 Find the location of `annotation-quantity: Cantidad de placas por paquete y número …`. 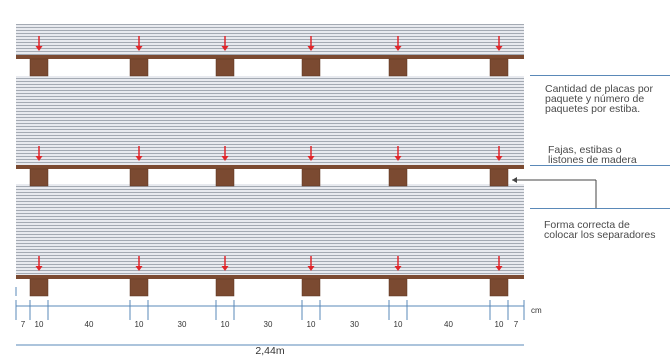

annotation-quantity: Cantidad de placas por paquete y número … is located at coordinates (599, 99).